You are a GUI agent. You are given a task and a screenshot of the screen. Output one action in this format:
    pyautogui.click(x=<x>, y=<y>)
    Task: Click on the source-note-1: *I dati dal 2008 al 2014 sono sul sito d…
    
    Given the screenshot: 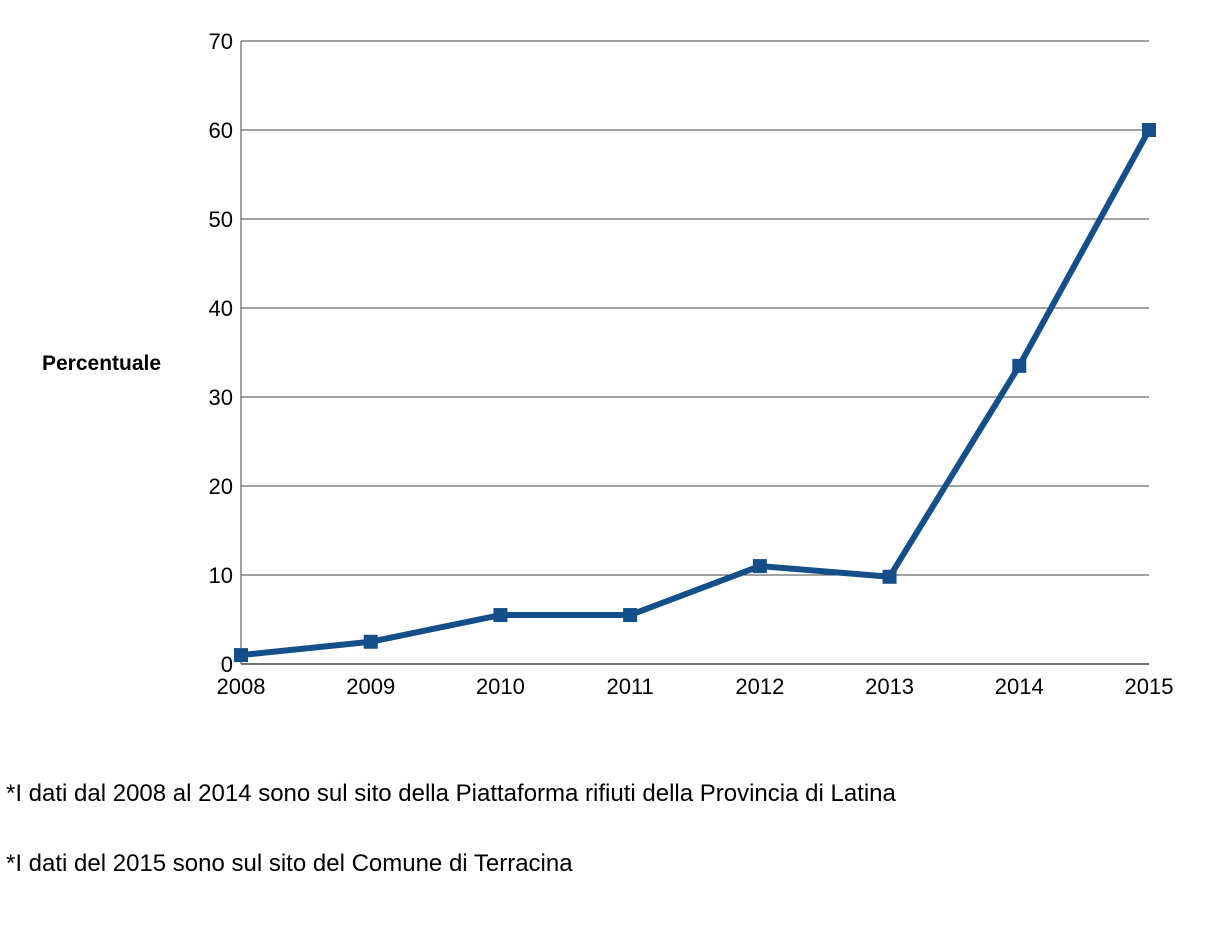 What is the action you would take?
    pyautogui.click(x=451, y=793)
    